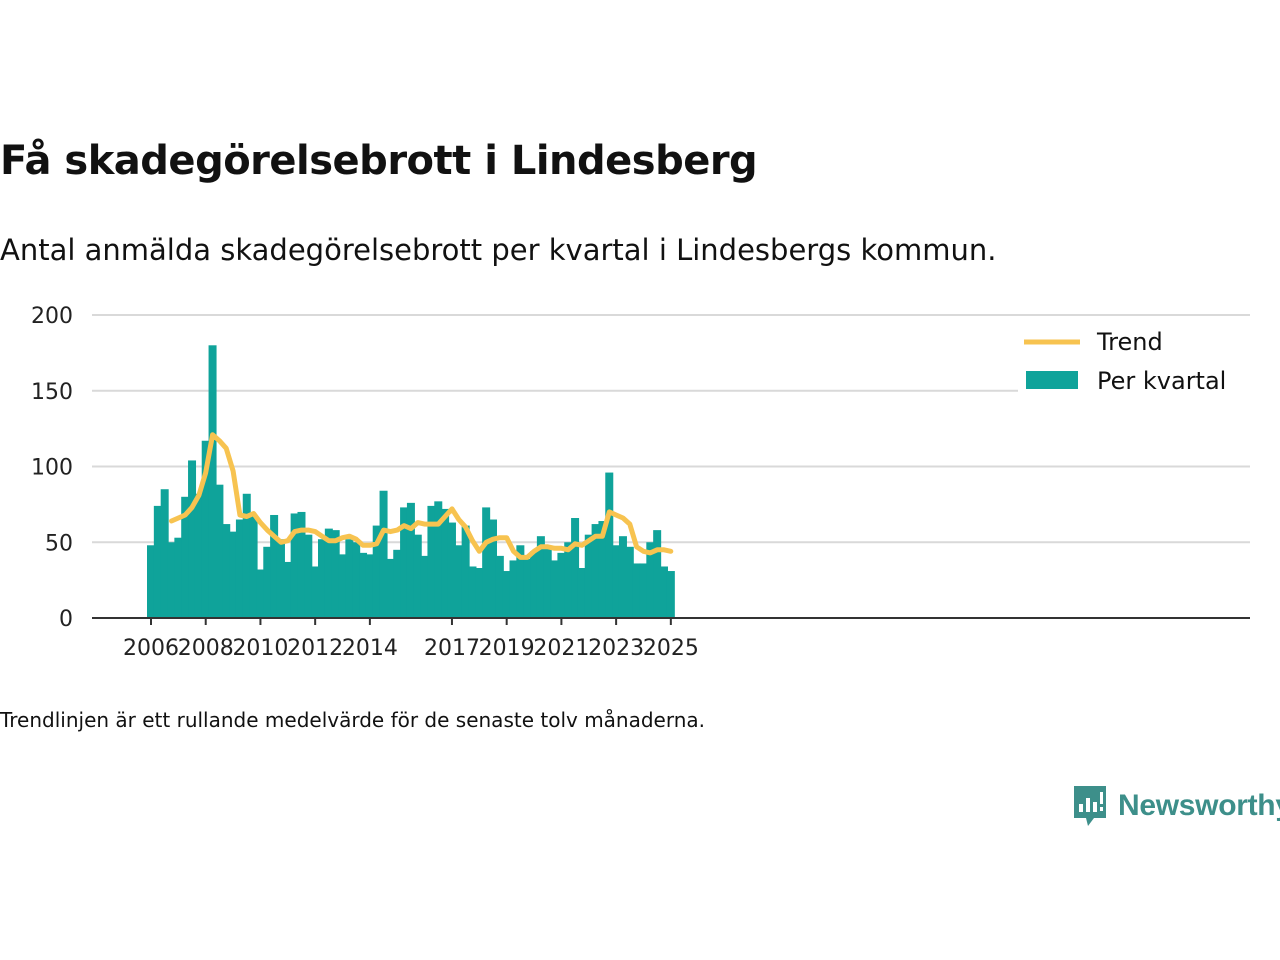 This screenshot has height=960, width=1280. What do you see at coordinates (452, 648) in the screenshot?
I see `x-tick-label: 2017` at bounding box center [452, 648].